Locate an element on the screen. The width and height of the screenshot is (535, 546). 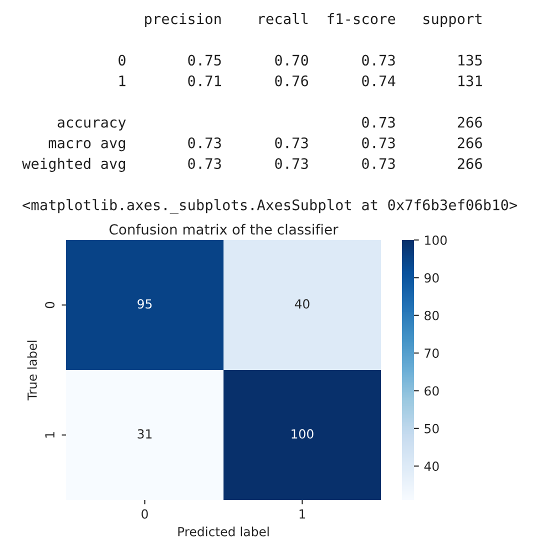
text: precision recall f1-score support is located at coordinates (313, 20).